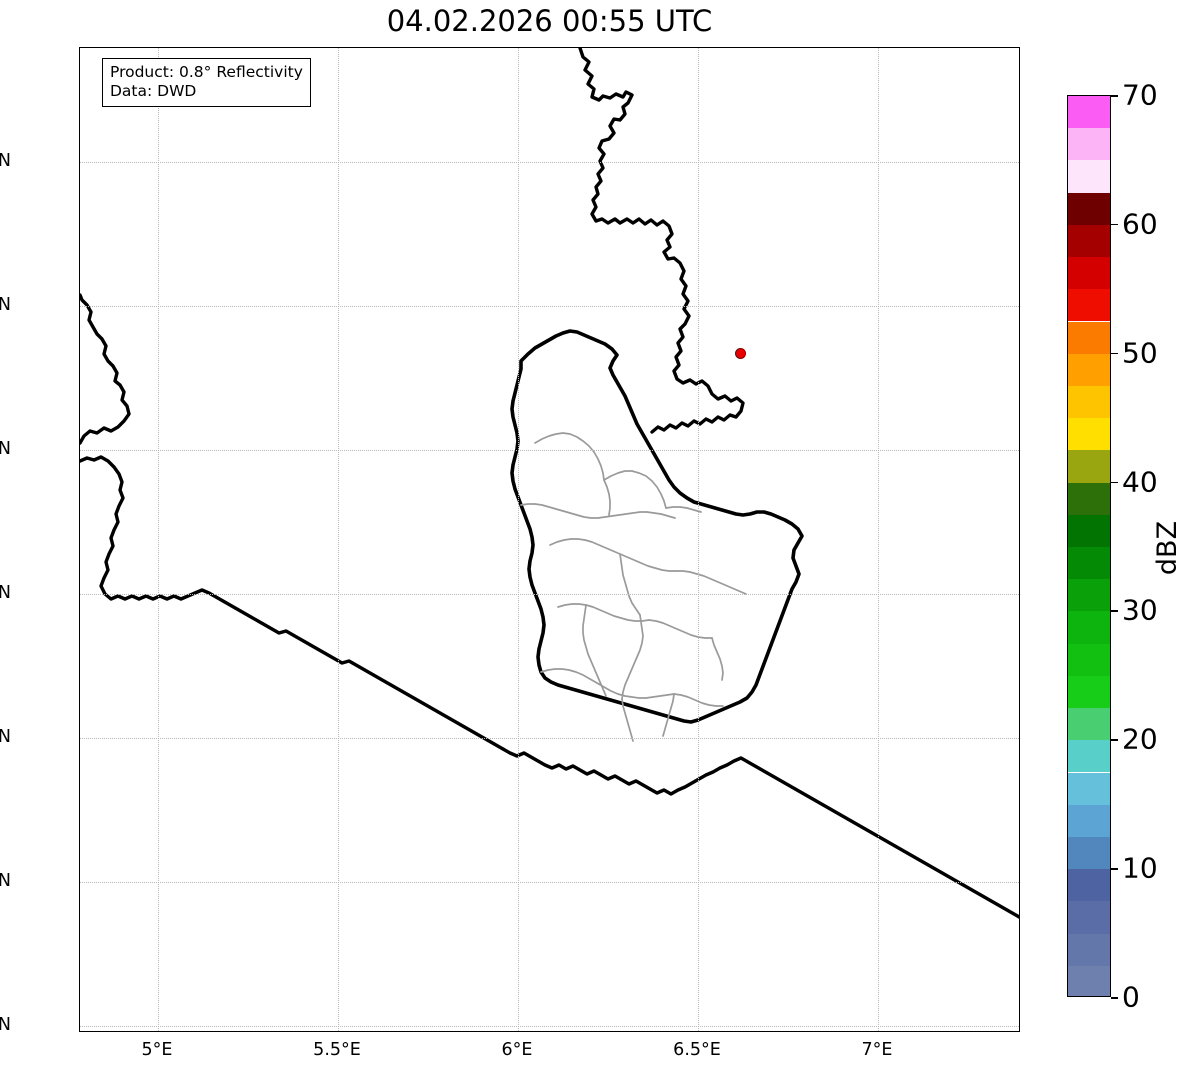 The image size is (1202, 1081). What do you see at coordinates (1140, 353) in the screenshot?
I see `colorbar-tick-label-50: 50` at bounding box center [1140, 353].